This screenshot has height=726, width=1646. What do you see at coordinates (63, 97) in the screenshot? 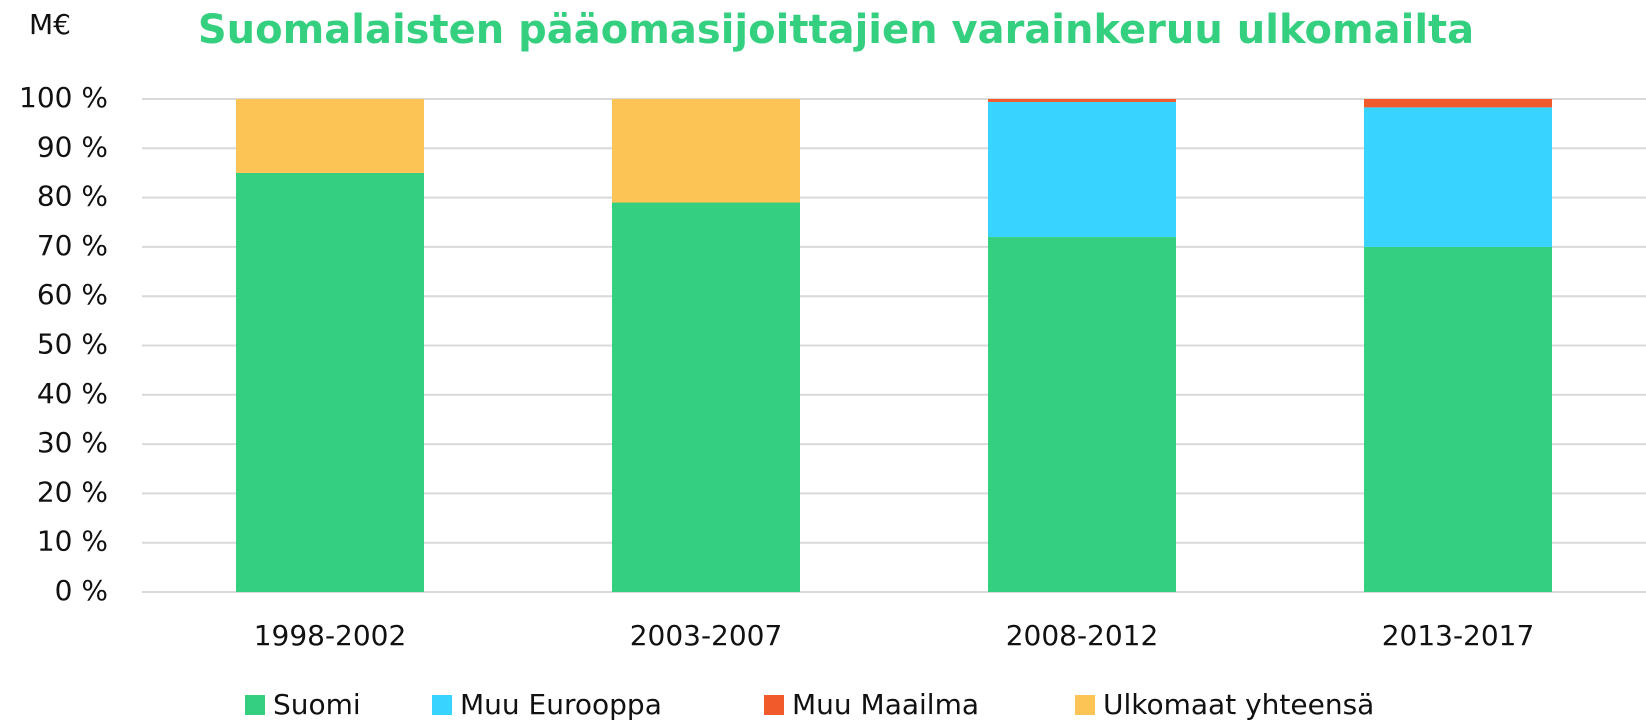
I see `y-tick-label: 100 %` at bounding box center [63, 97].